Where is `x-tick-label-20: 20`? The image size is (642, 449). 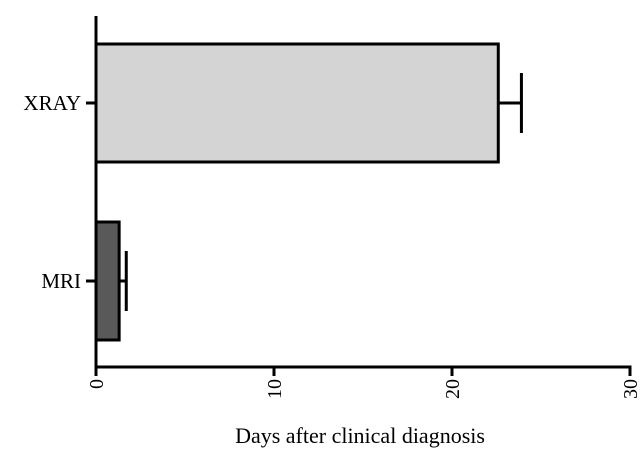
x-tick-label-20: 20 is located at coordinates (453, 389).